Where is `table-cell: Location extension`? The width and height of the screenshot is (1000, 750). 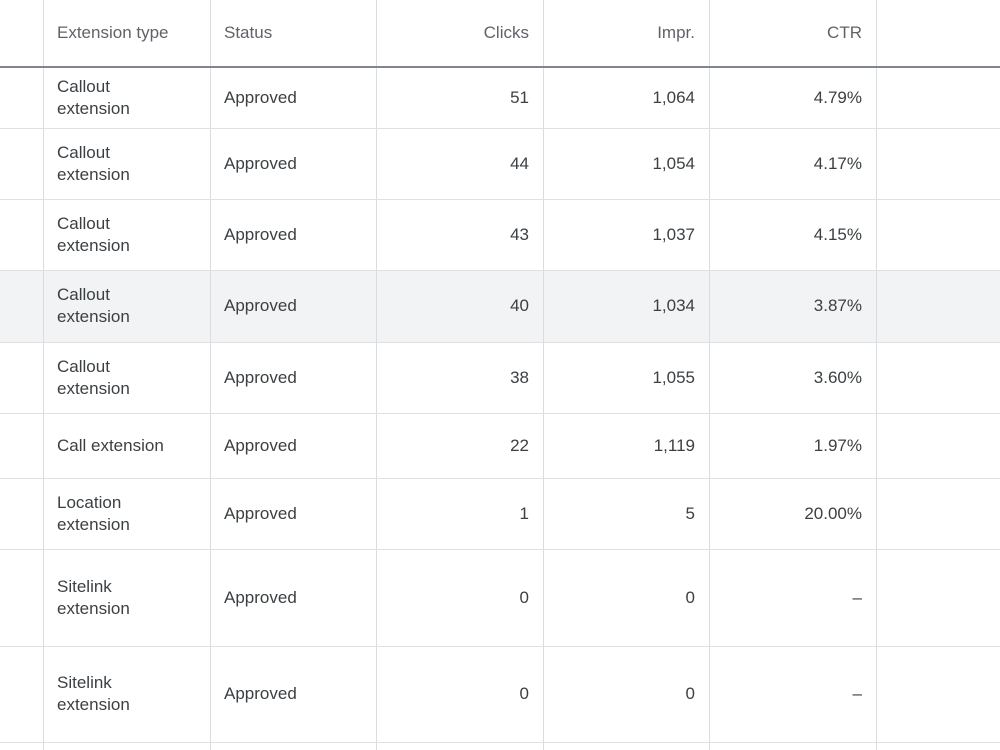 table-cell: Location extension is located at coordinates (126, 513).